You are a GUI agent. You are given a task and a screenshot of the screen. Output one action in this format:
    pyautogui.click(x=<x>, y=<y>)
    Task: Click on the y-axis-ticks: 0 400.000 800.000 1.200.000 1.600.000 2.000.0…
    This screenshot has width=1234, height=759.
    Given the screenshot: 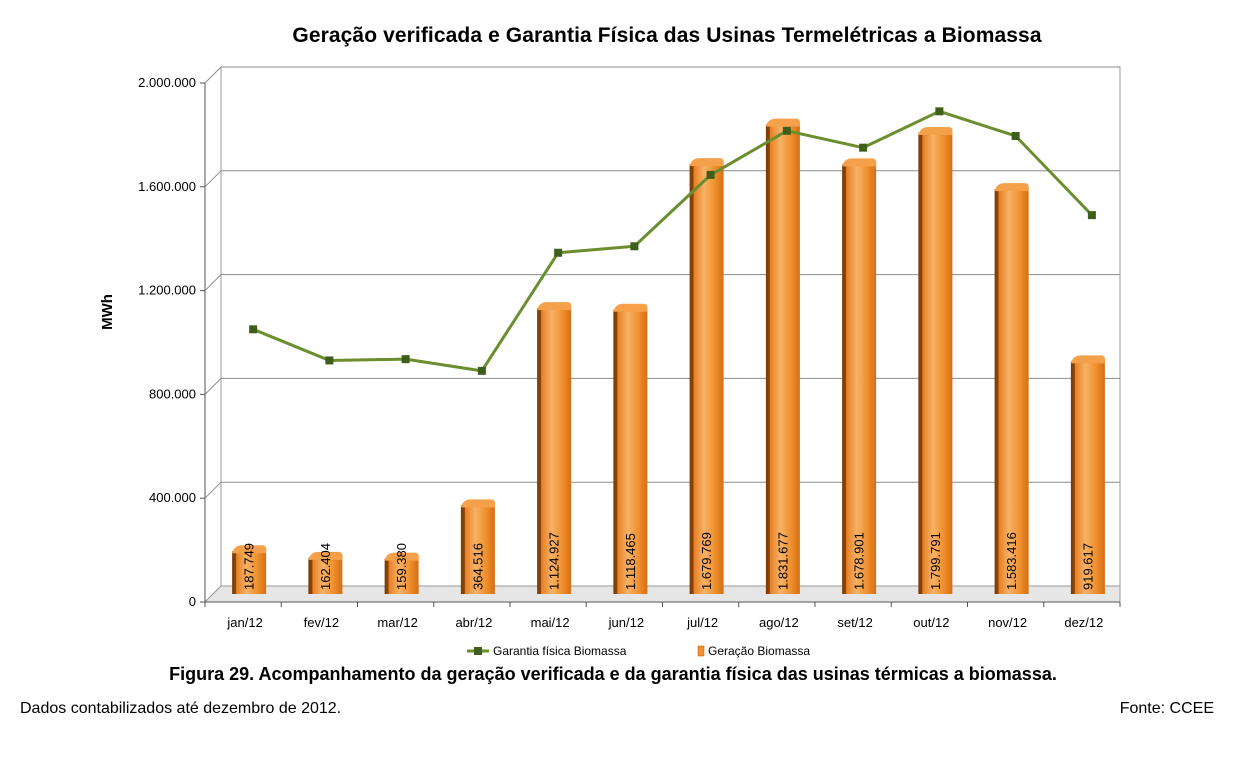 What is the action you would take?
    pyautogui.click(x=171, y=342)
    